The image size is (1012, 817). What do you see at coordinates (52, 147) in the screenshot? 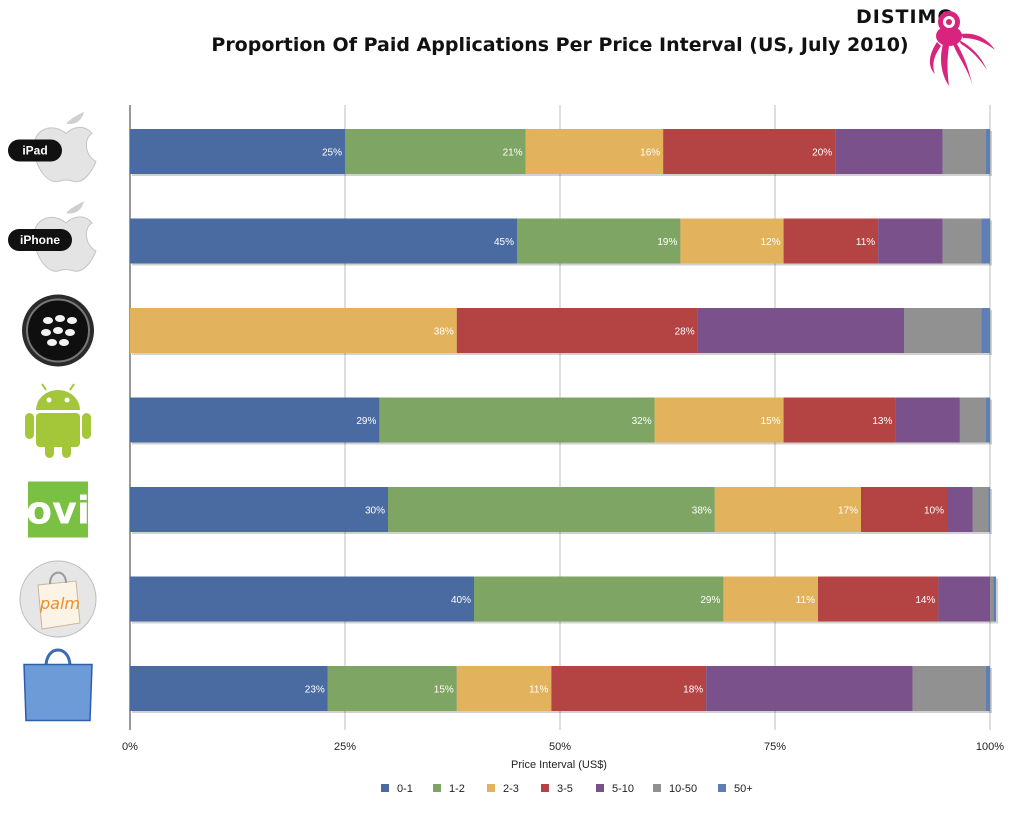
I see `apple-icon: iPad` at bounding box center [52, 147].